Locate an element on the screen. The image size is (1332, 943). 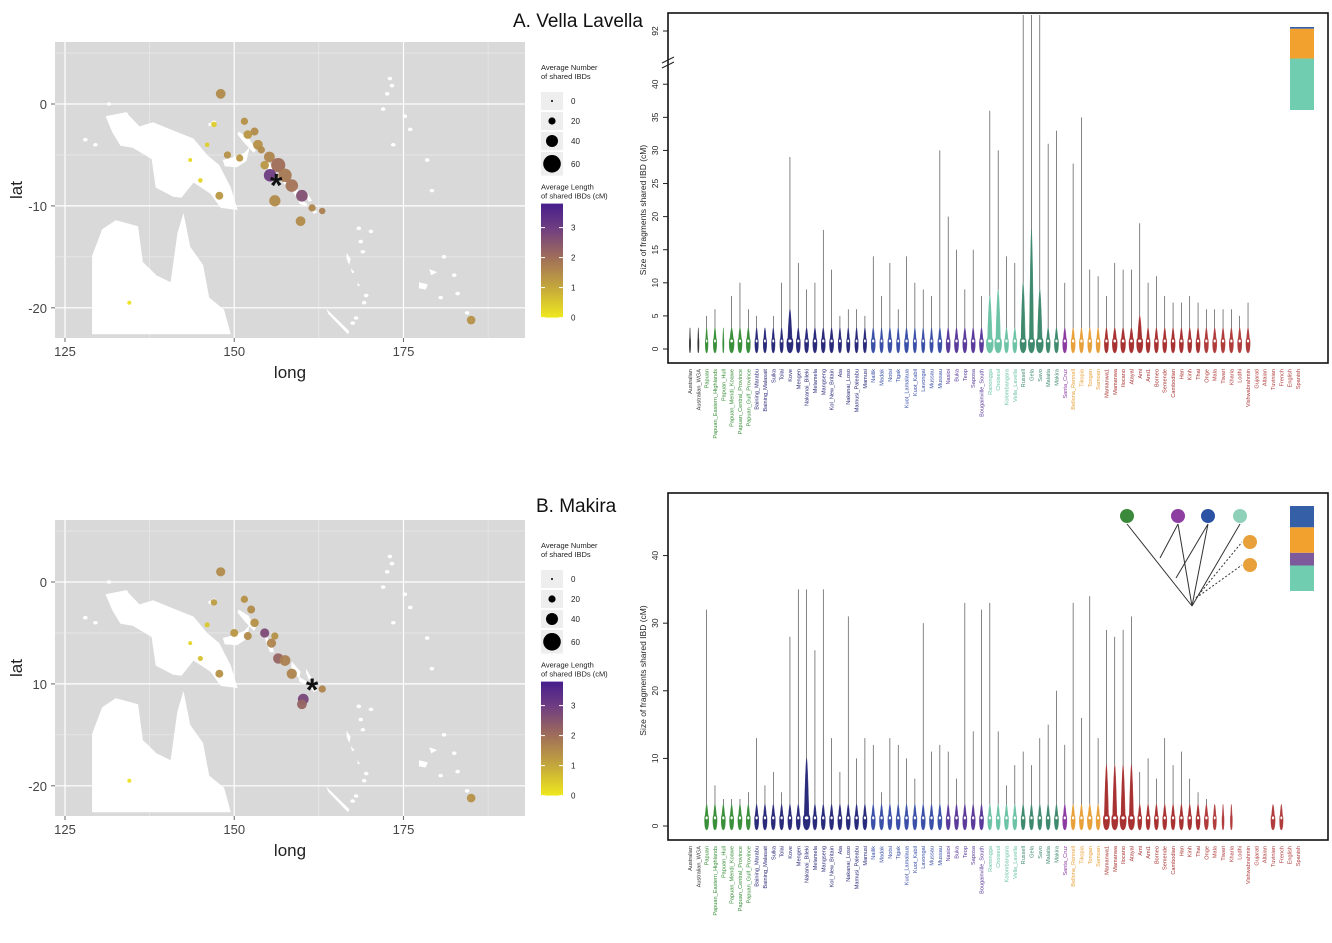
population-label: Australian is located at coordinates (691, 858).